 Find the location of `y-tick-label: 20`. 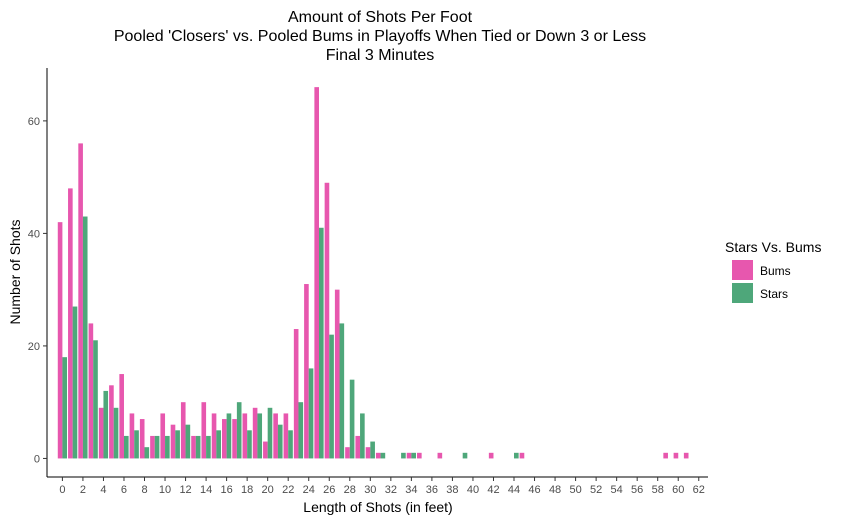

y-tick-label: 20 is located at coordinates (34, 347).